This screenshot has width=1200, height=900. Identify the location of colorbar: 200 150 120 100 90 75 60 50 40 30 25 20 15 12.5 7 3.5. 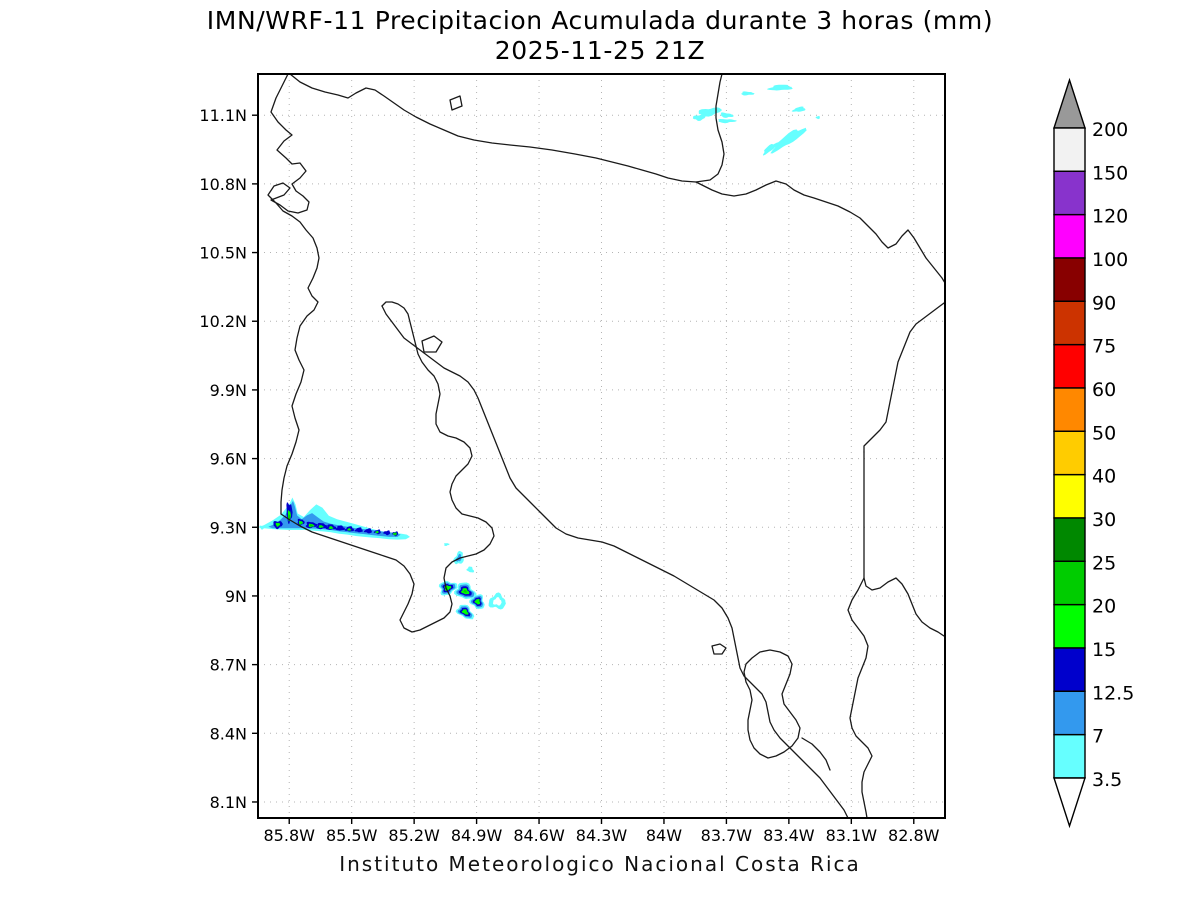
(1093, 453).